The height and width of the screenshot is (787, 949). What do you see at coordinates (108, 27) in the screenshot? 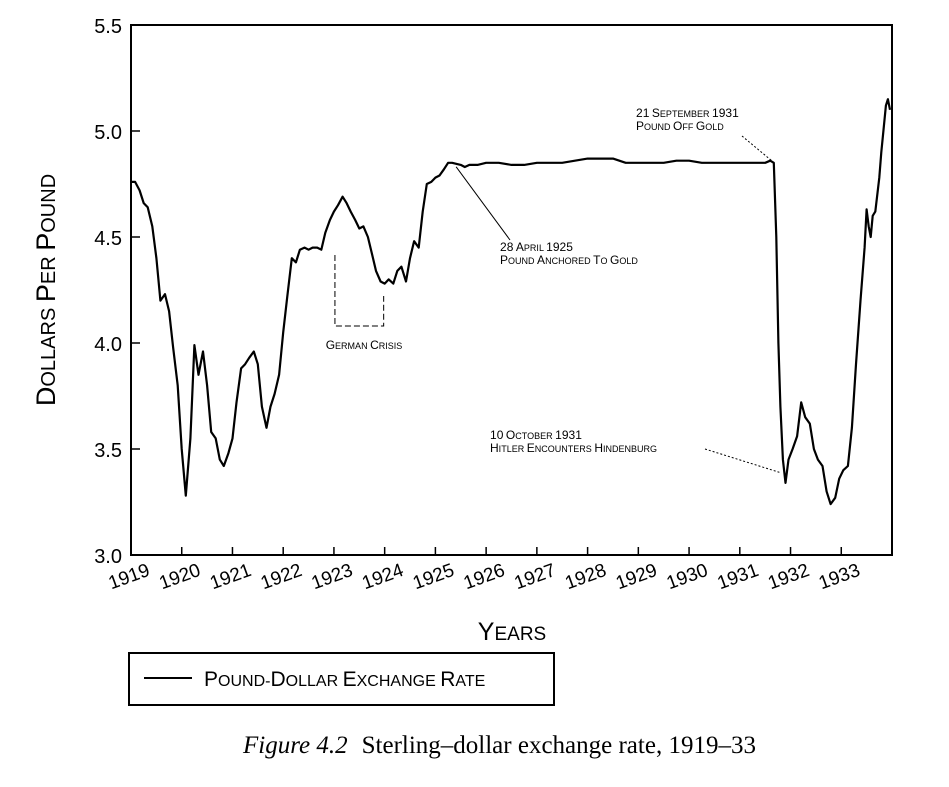
I see `y-tick-label: 5.5` at bounding box center [108, 27].